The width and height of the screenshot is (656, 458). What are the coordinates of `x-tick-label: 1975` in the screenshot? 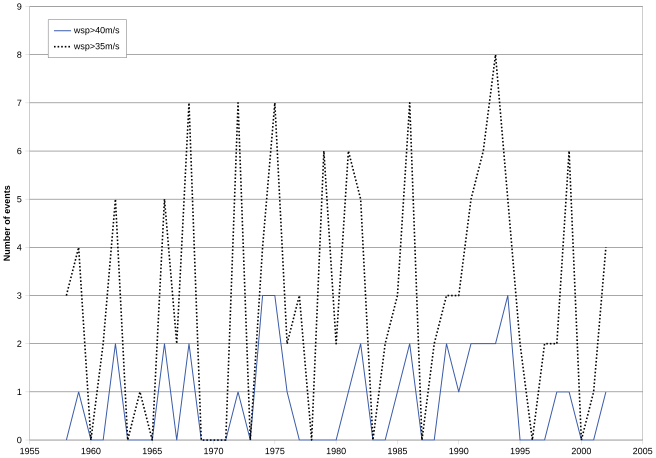 It's located at (275, 451).